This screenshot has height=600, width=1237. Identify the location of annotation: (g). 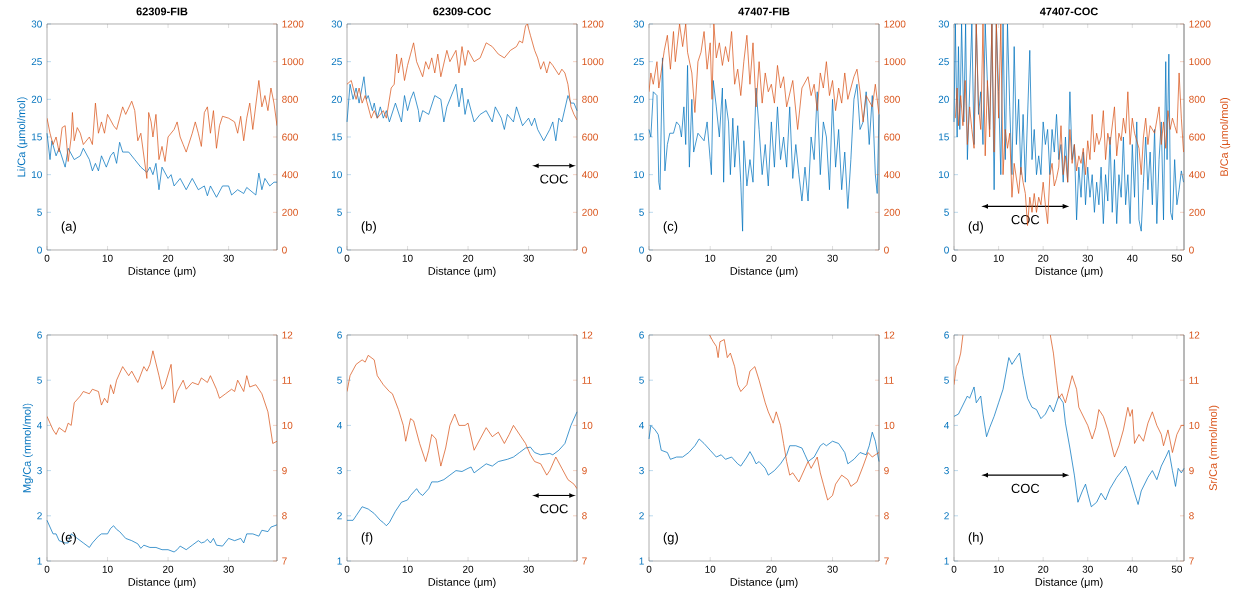
(670, 538).